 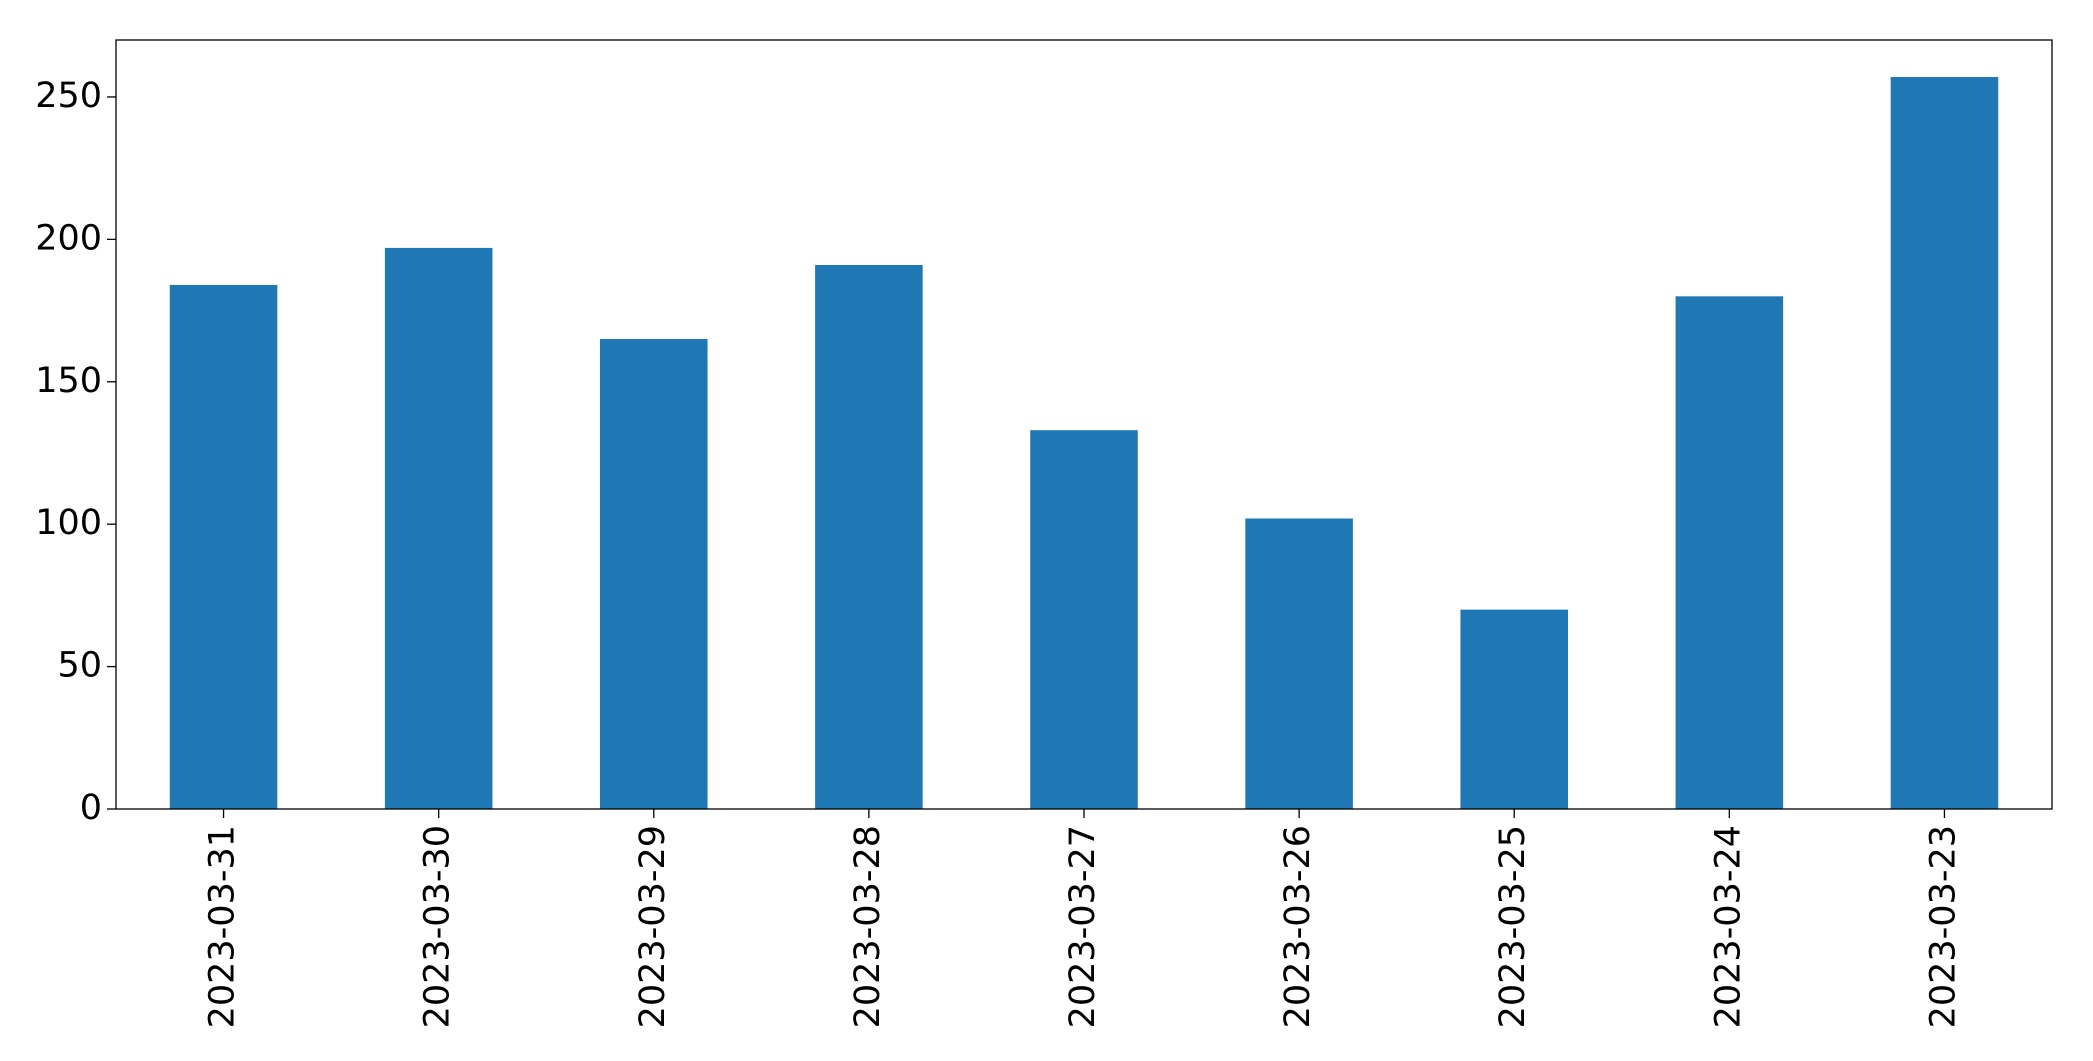 What do you see at coordinates (653, 926) in the screenshot?
I see `x-tick-label: 2023-03-29` at bounding box center [653, 926].